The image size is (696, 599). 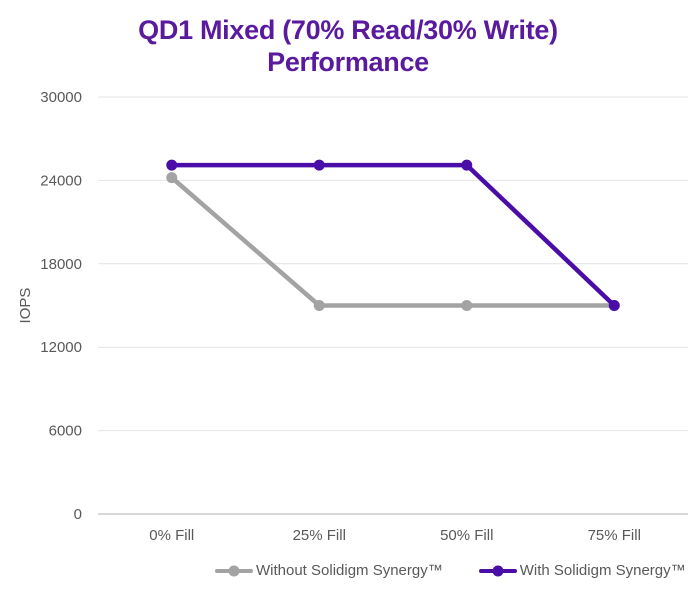 What do you see at coordinates (393, 241) in the screenshot?
I see `series-line-without-synergy` at bounding box center [393, 241].